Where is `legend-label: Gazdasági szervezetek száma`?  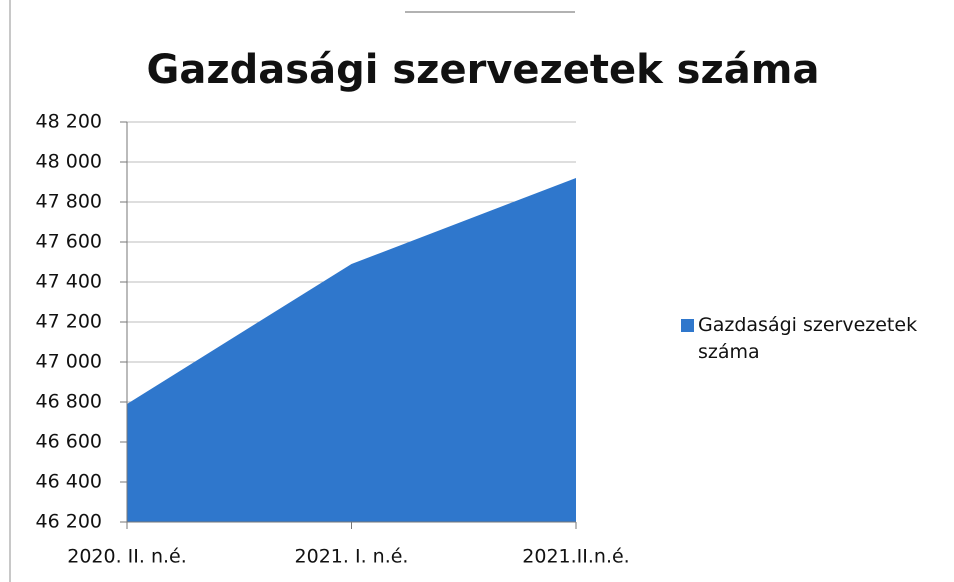
legend-label: Gazdasági szervezetek száma is located at coordinates (808, 338).